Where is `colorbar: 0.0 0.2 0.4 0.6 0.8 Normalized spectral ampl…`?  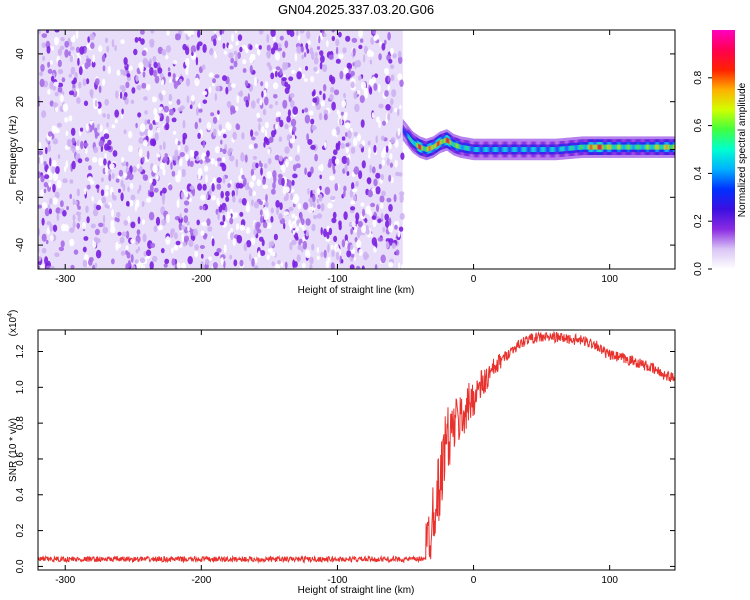
colorbar: 0.0 0.2 0.4 0.6 0.8 Normalized spectral ampl… is located at coordinates (720, 153).